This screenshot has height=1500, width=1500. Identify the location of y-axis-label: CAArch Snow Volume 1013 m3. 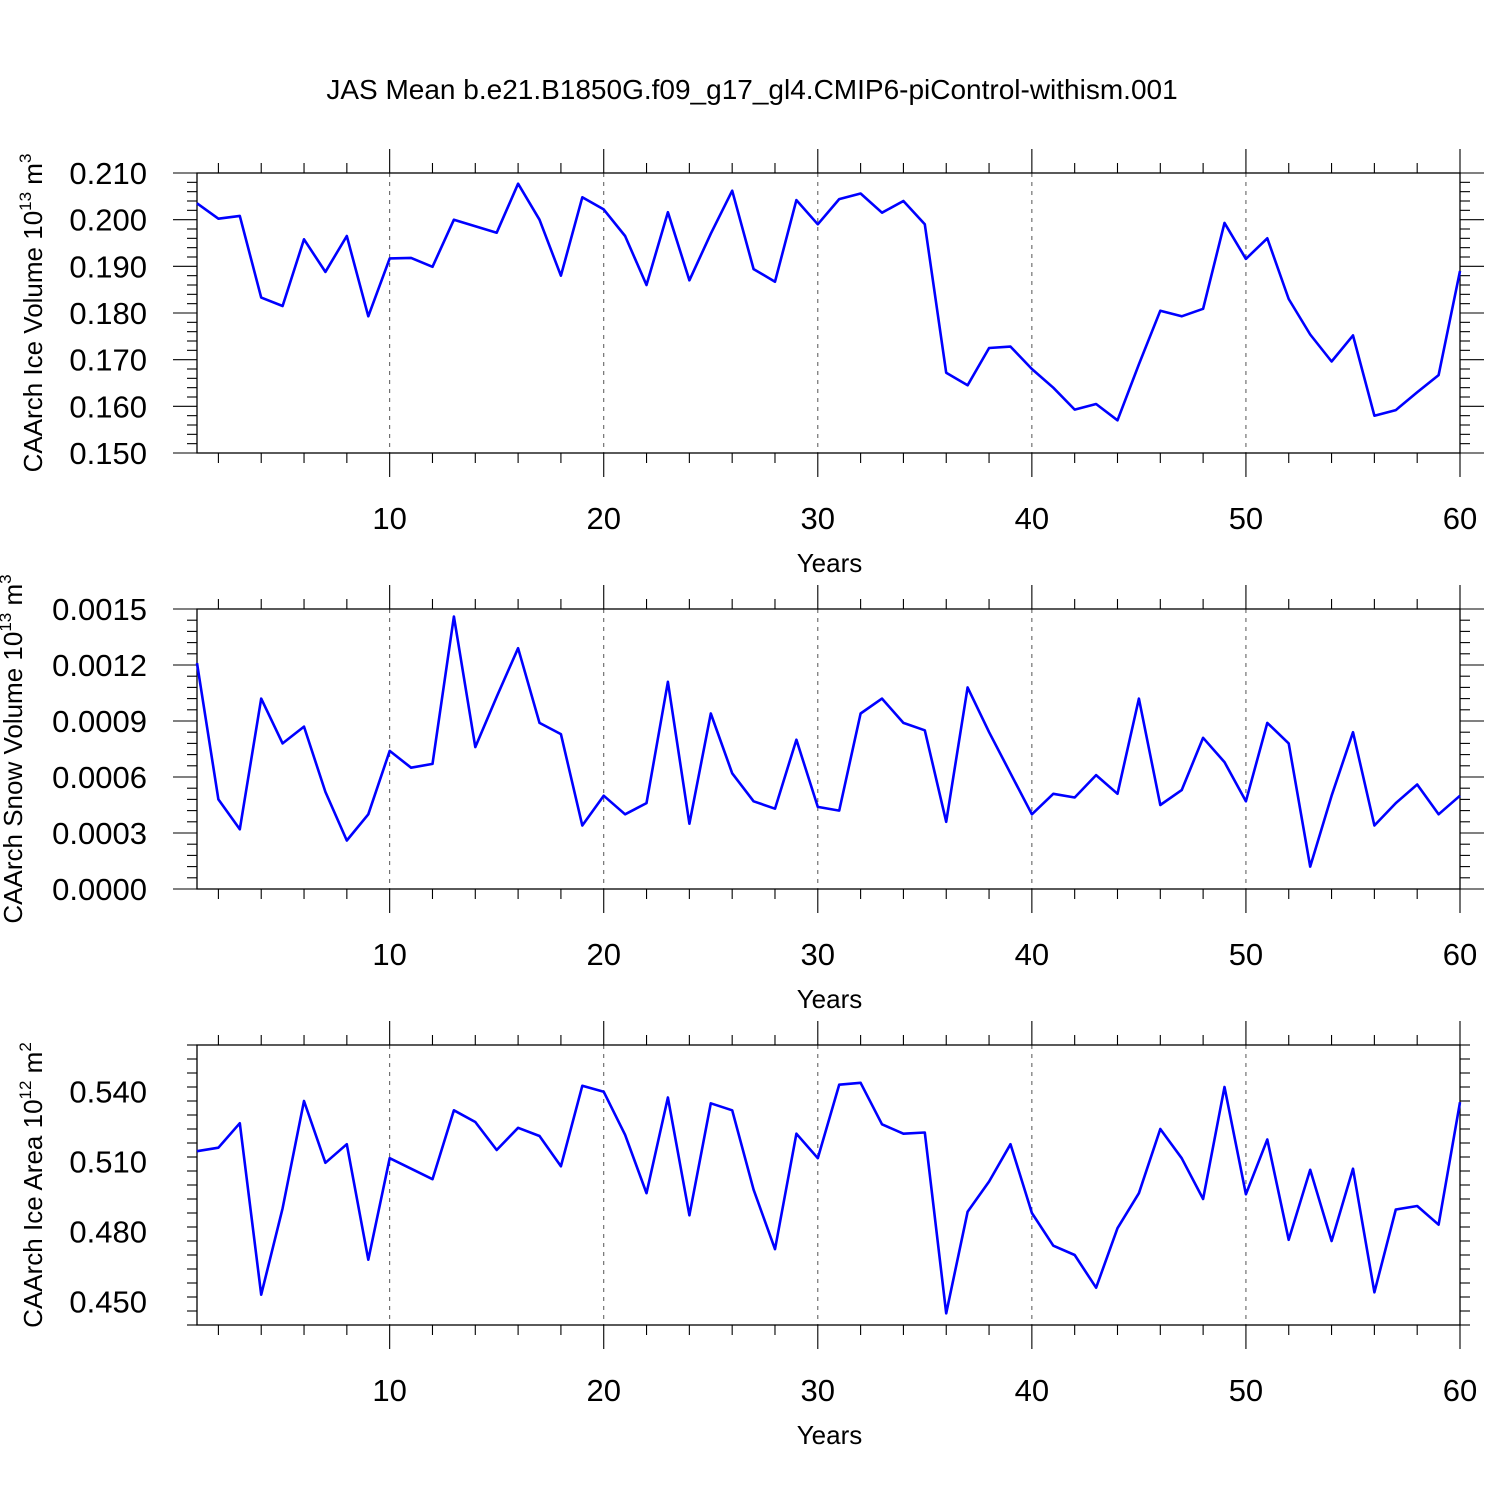
(14, 748).